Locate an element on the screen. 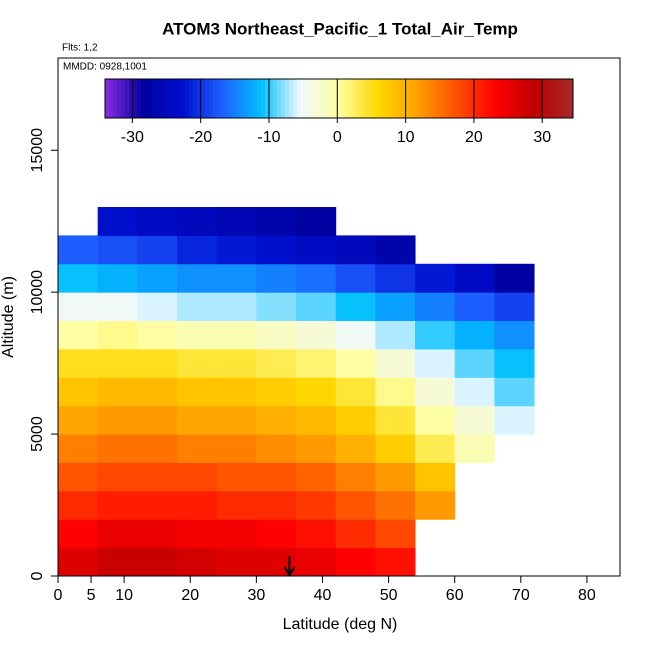  x-tick-label: 60 is located at coordinates (455, 595).